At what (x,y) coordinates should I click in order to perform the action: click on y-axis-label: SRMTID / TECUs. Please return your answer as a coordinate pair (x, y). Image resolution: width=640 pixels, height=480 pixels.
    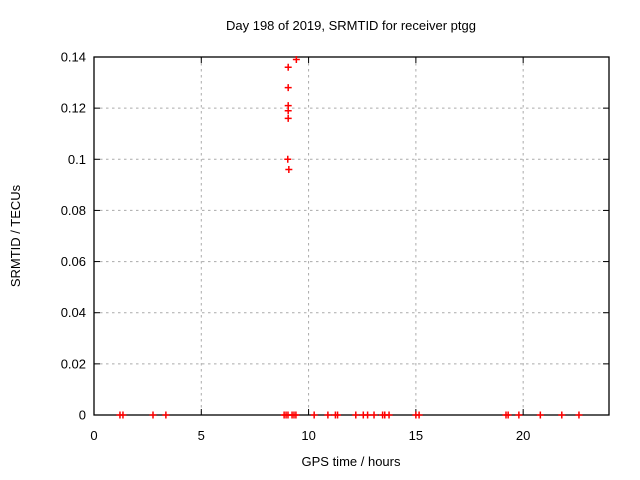
    Looking at the image, I should click on (15, 235).